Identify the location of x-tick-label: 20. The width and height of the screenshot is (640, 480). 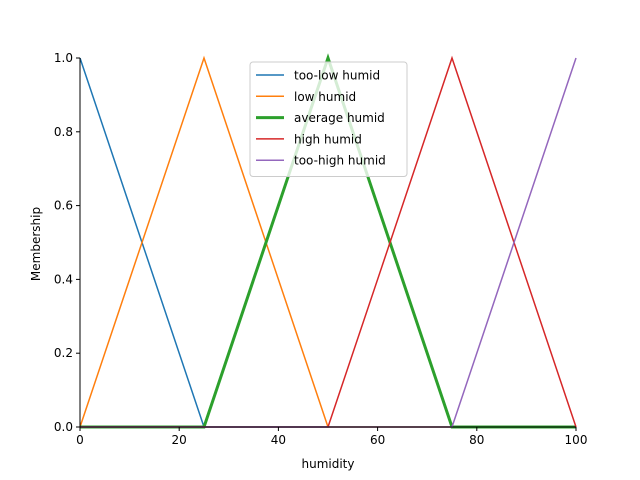
(179, 440).